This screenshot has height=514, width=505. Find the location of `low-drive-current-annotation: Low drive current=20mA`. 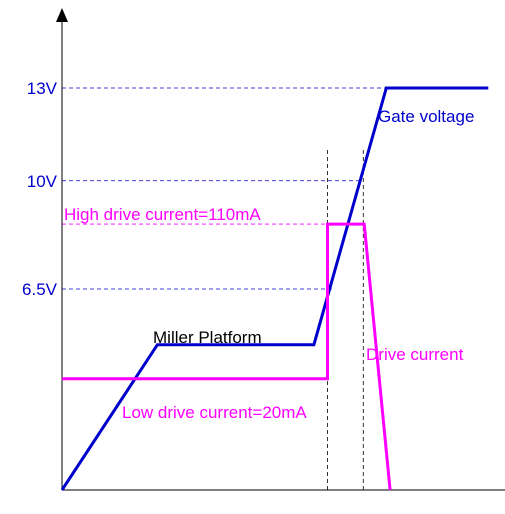

low-drive-current-annotation: Low drive current=20mA is located at coordinates (214, 412).